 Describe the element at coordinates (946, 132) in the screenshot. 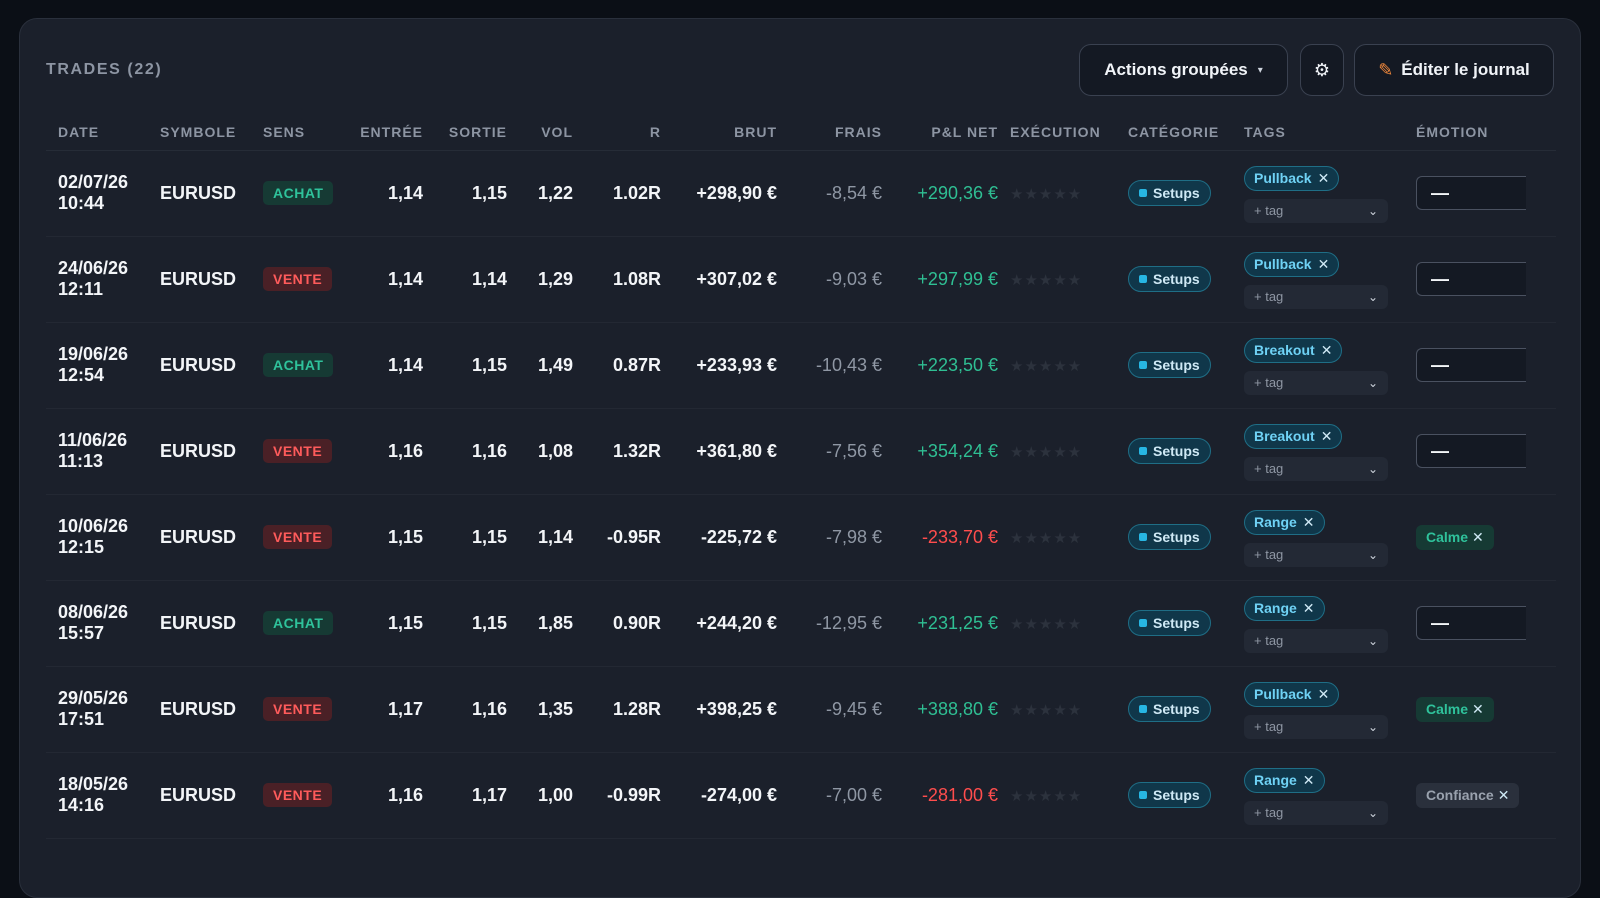

I see `col-net: P&L NET` at that location.